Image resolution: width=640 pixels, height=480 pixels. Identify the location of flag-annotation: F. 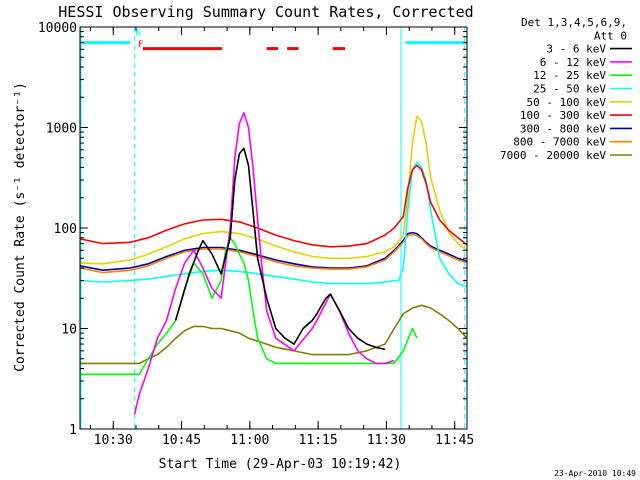
(140, 45).